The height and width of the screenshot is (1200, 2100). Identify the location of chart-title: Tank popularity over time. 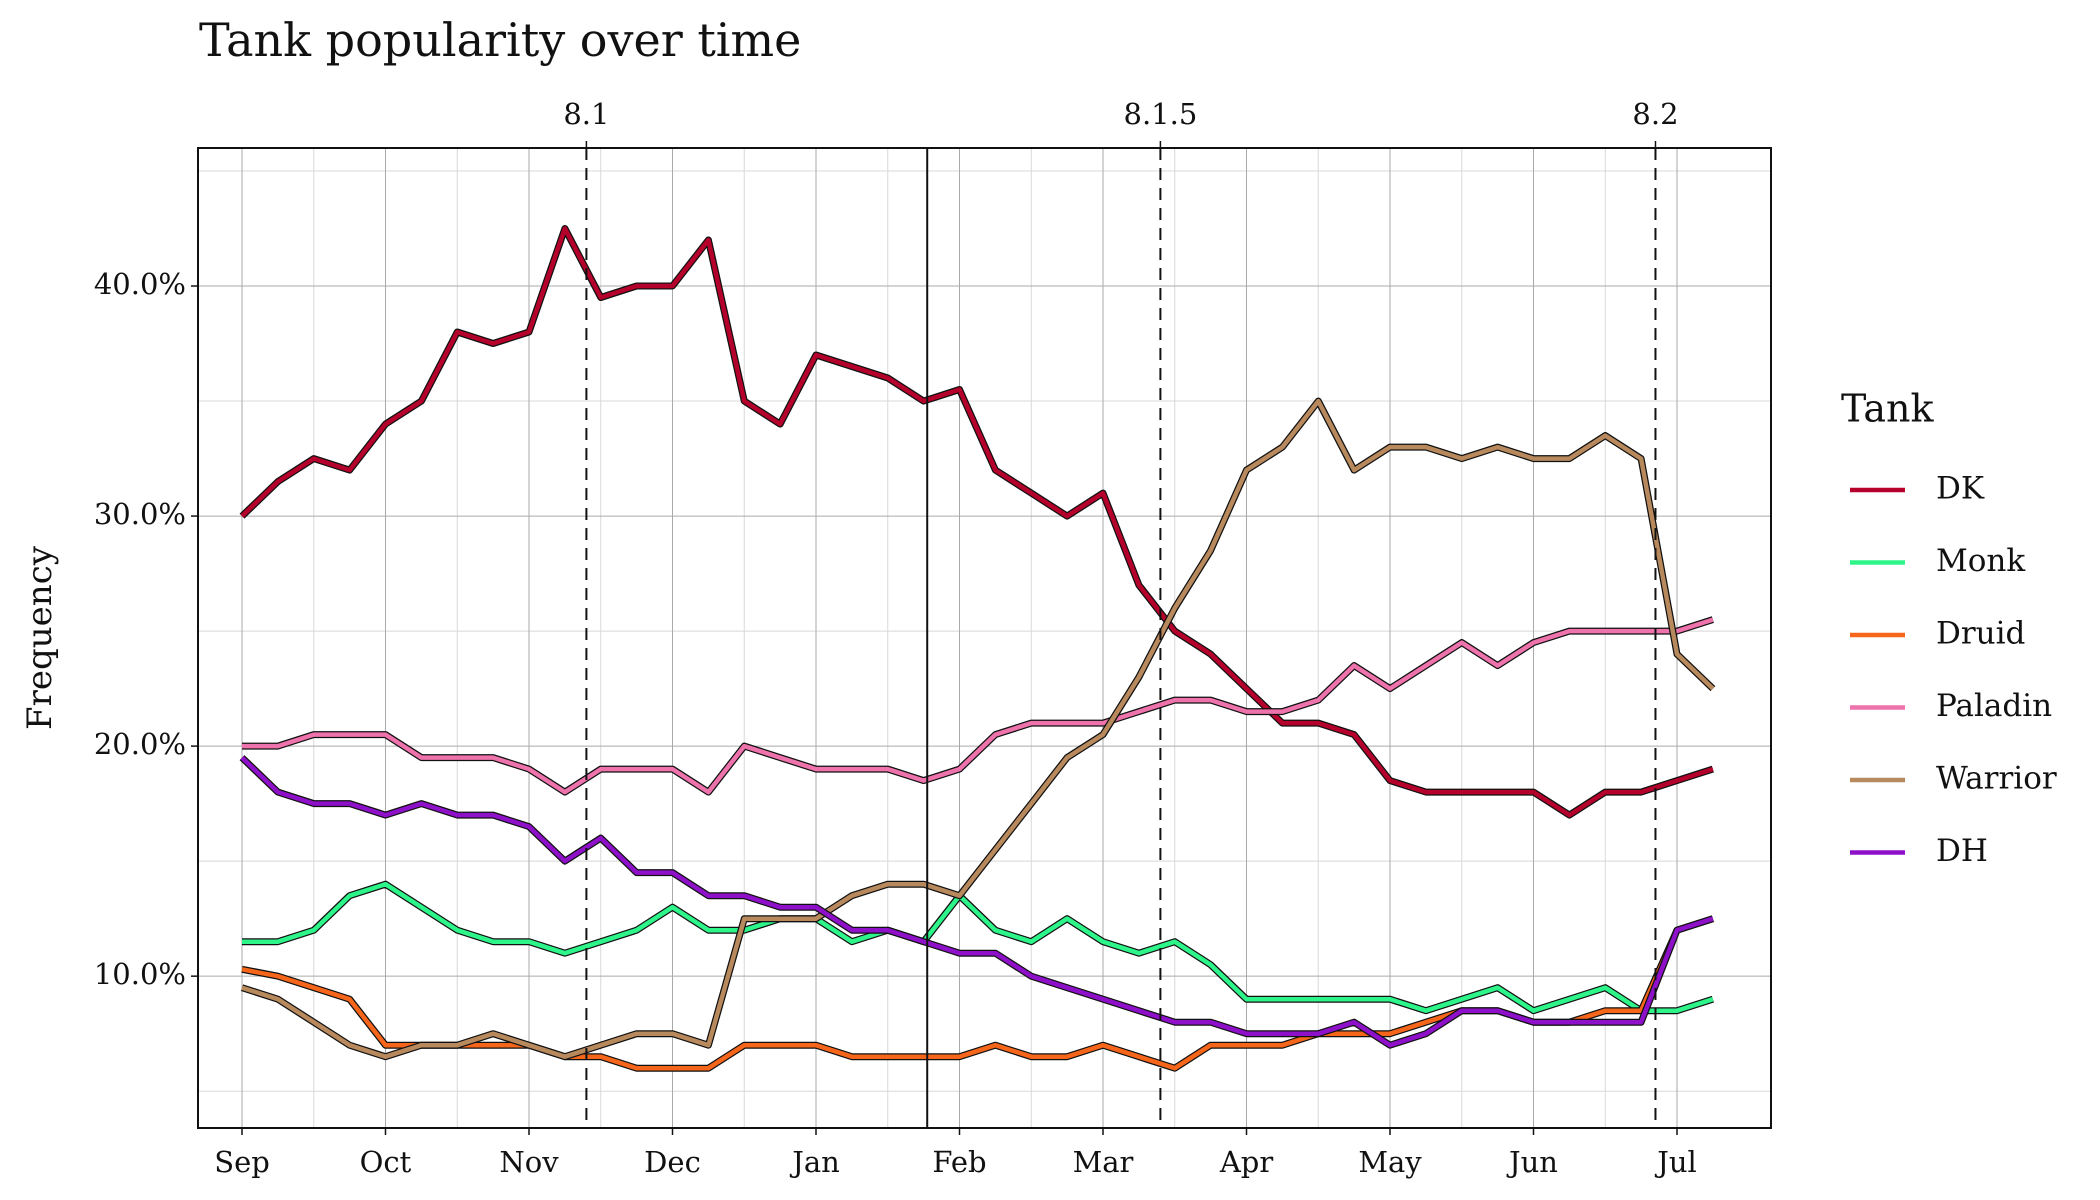
(500, 40).